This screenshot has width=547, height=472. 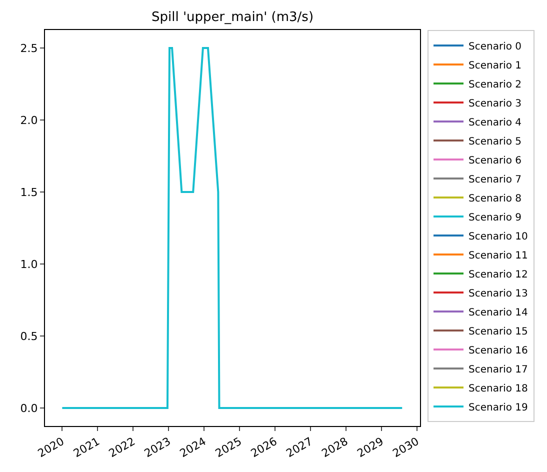 I want to click on y-tick-label: 2.0, so click(x=29, y=120).